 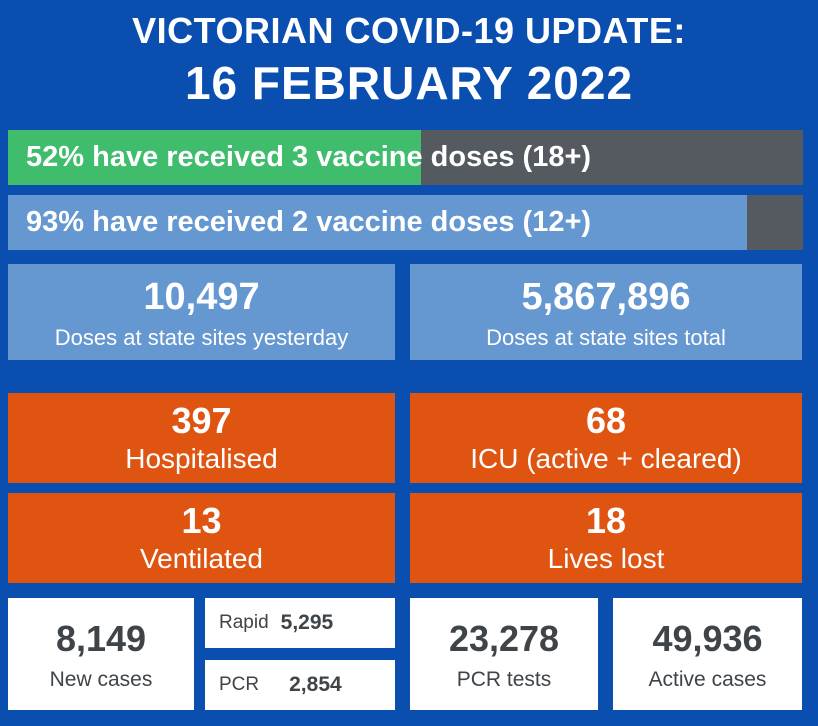 I want to click on icu-box: 68 ICU (active + cleared), so click(x=606, y=438).